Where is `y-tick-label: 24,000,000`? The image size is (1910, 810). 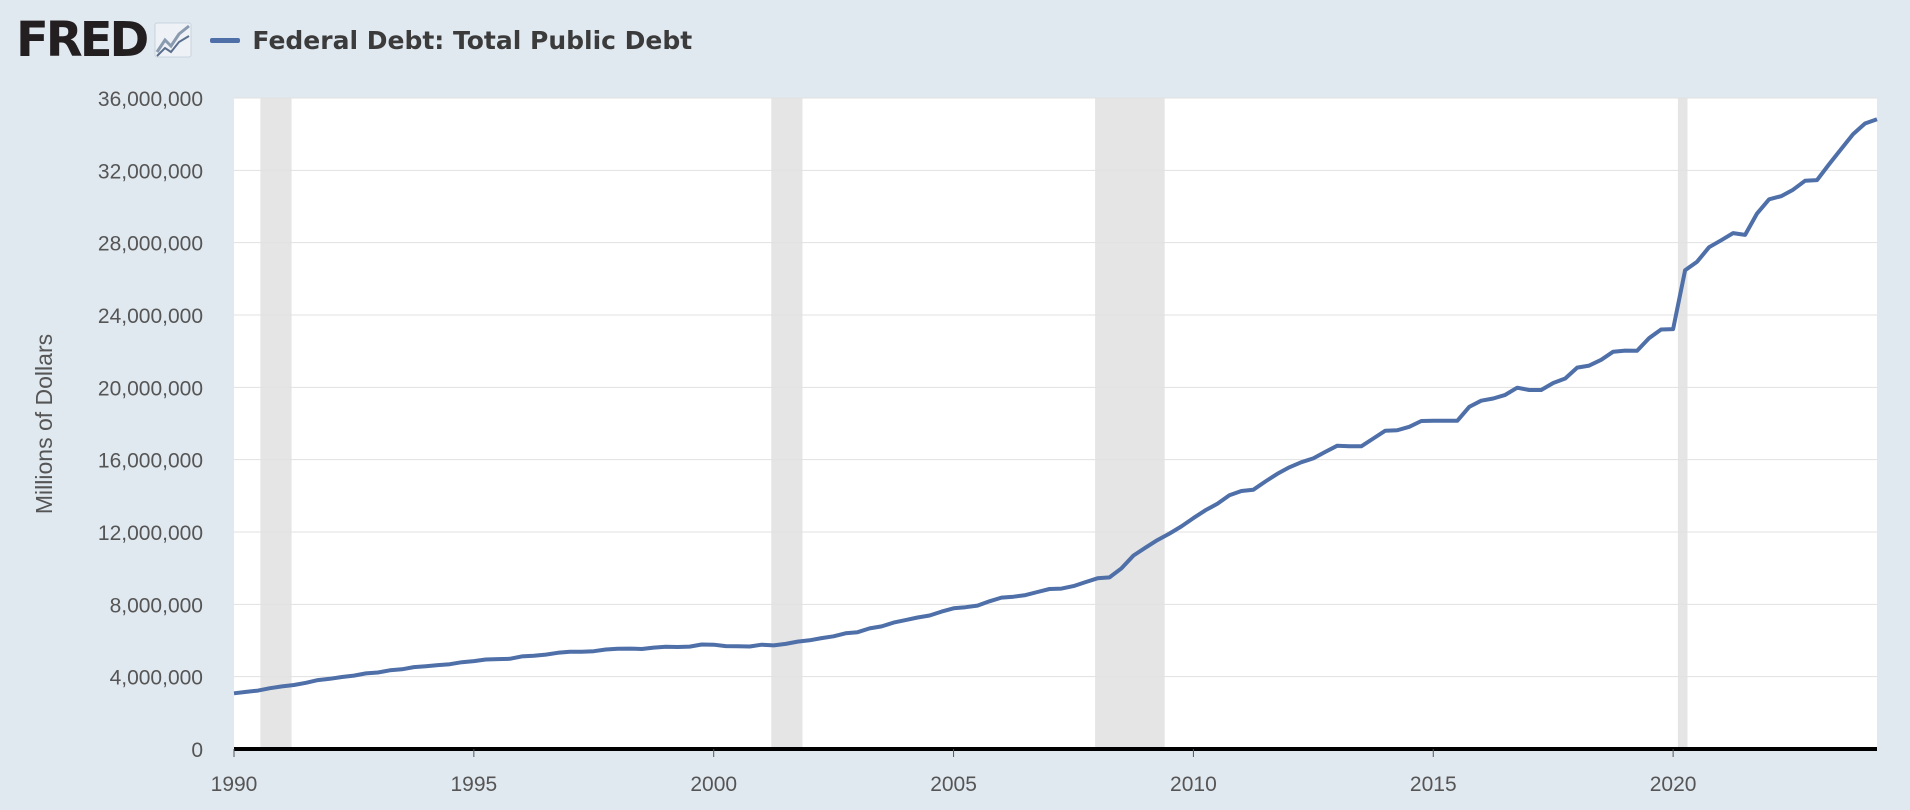
y-tick-label: 24,000,000 is located at coordinates (150, 316).